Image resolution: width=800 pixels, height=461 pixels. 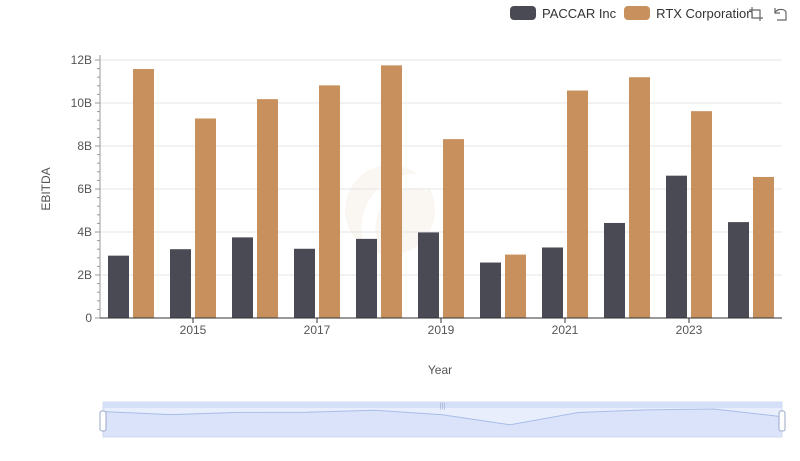 What do you see at coordinates (329, 202) in the screenshot?
I see `bar-rtx-2017` at bounding box center [329, 202].